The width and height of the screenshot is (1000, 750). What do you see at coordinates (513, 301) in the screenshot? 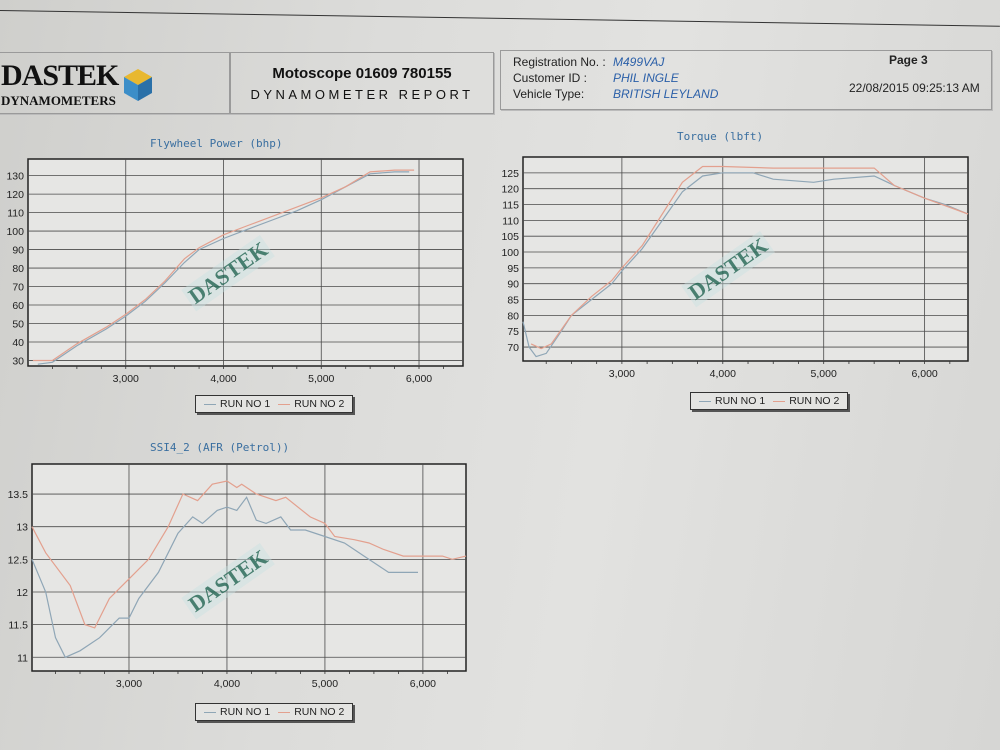
I see `y-tick-label: 85` at bounding box center [513, 301].